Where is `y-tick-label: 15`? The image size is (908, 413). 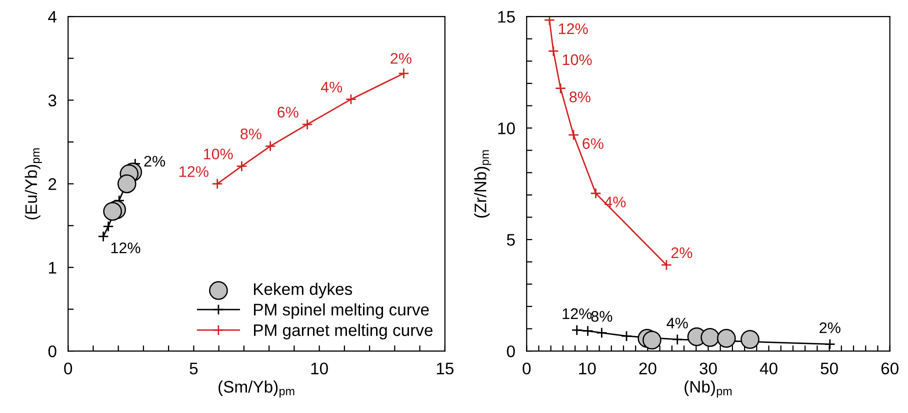 y-tick-label: 15 is located at coordinates (506, 17).